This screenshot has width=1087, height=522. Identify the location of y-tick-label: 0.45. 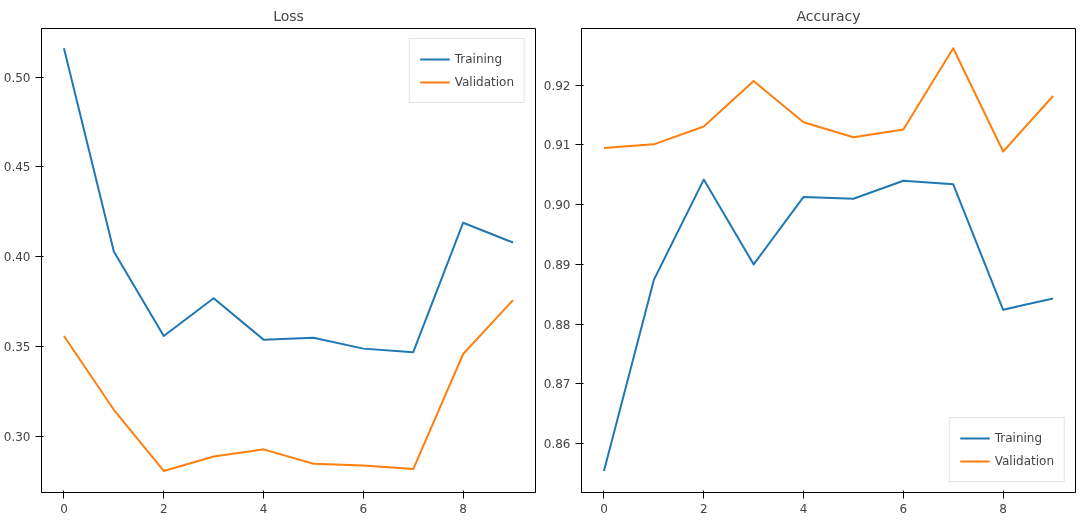
(17, 167).